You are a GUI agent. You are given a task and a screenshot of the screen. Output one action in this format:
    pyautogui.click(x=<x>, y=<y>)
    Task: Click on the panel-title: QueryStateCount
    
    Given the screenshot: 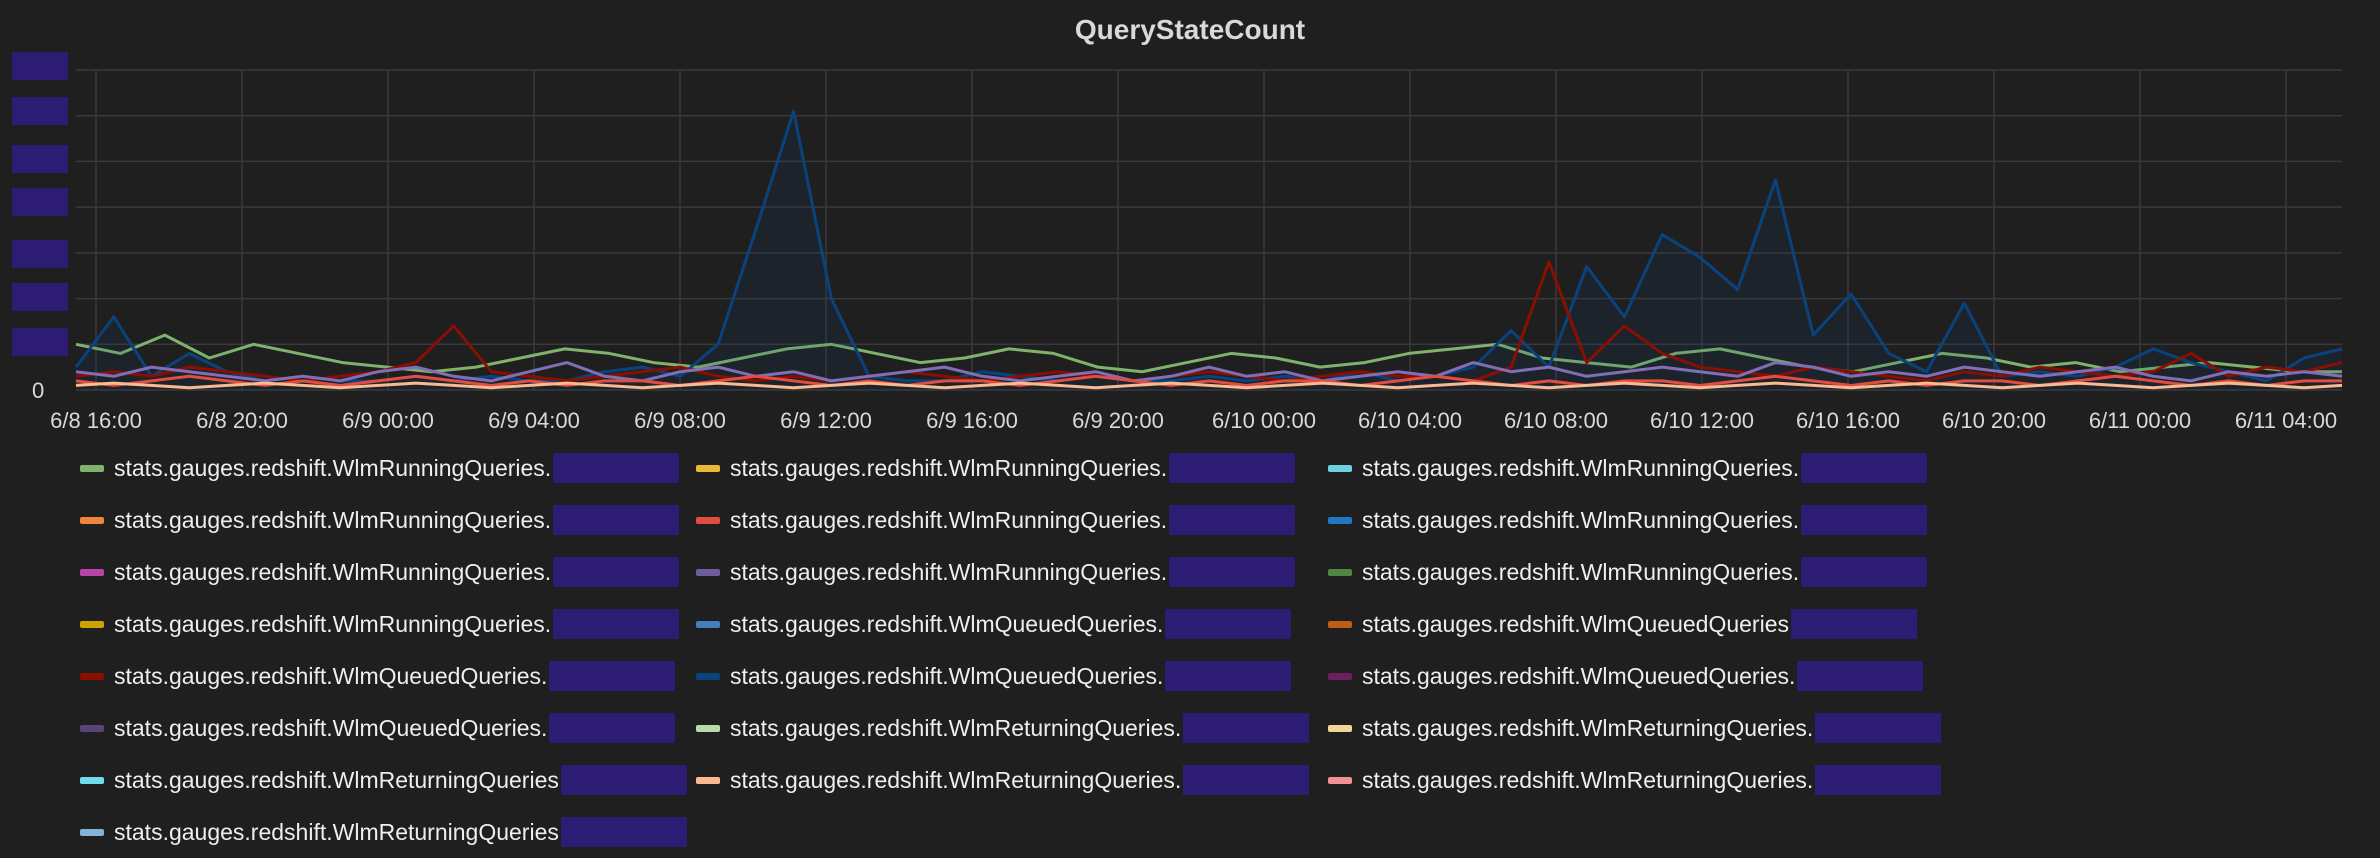 What is the action you would take?
    pyautogui.click(x=1190, y=29)
    